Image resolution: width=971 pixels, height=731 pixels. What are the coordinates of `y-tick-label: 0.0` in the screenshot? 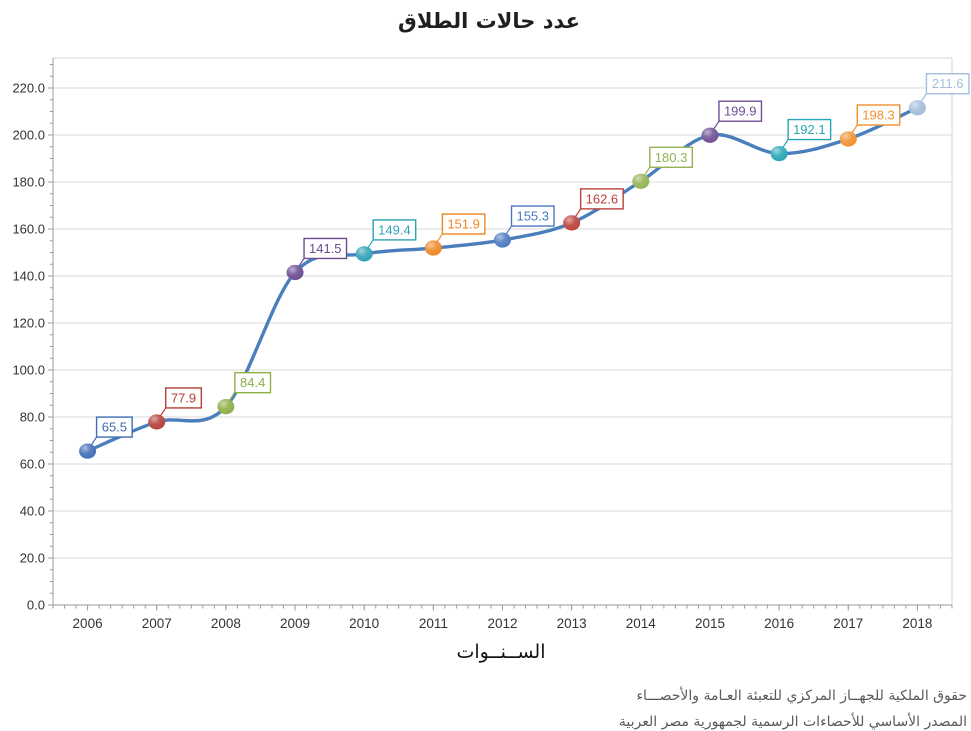 It's located at (36, 605).